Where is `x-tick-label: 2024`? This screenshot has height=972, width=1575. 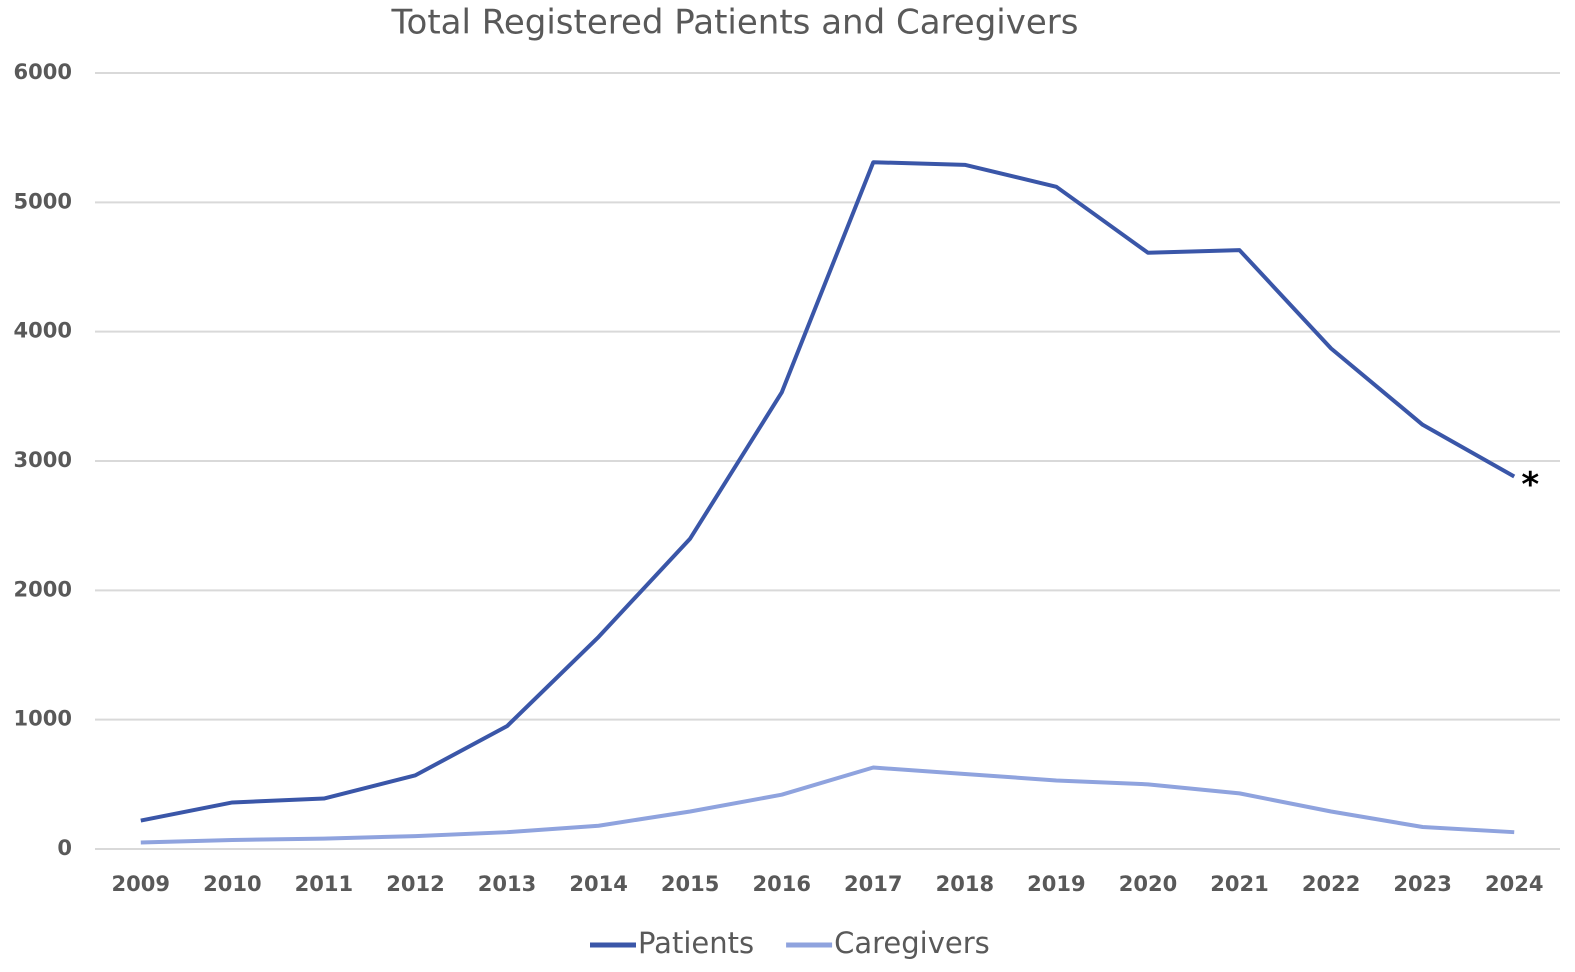 x-tick-label: 2024 is located at coordinates (1514, 884).